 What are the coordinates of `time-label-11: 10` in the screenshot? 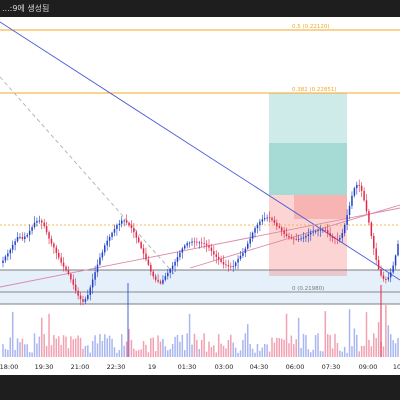 It's located at (396, 367).